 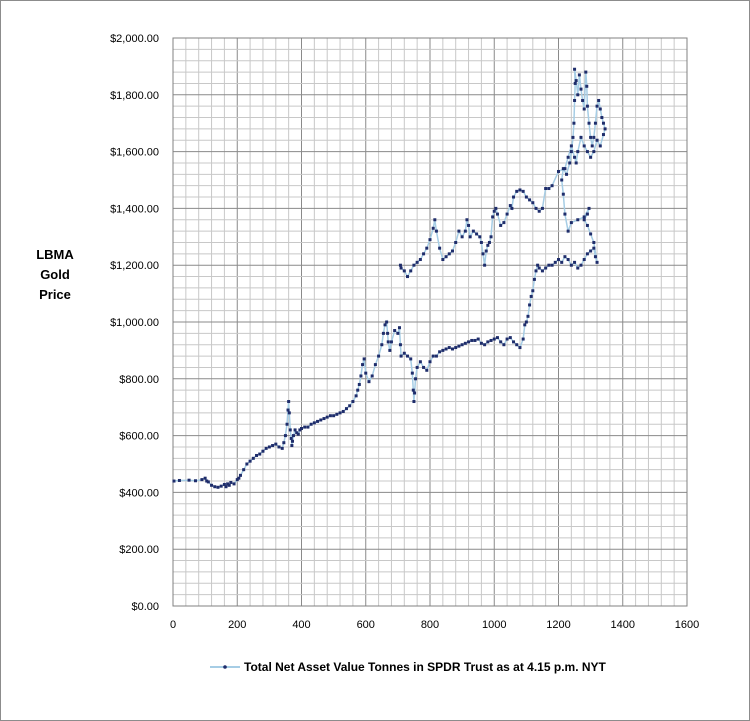 I want to click on x-tick-label: 1600, so click(x=687, y=625).